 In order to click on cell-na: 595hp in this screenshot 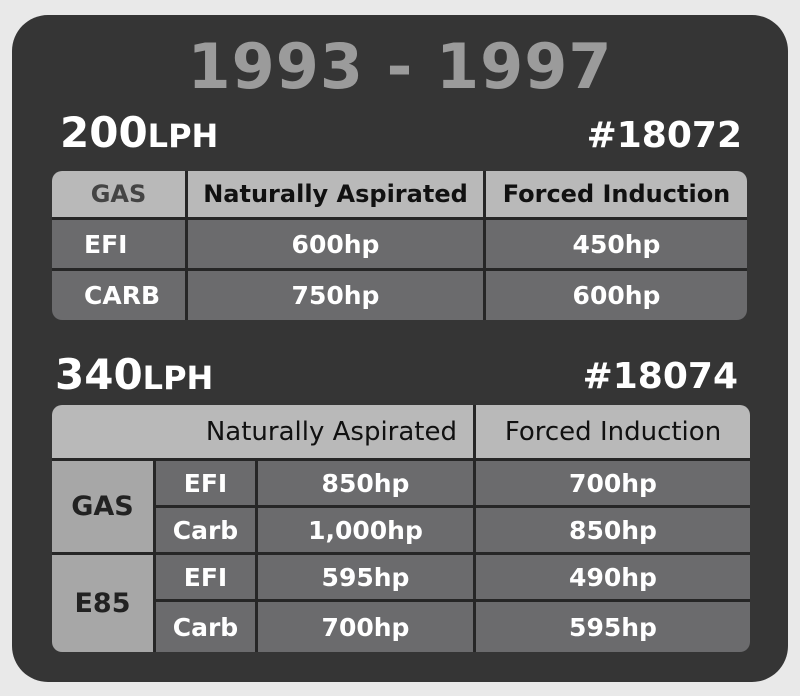, I will do `click(365, 577)`.